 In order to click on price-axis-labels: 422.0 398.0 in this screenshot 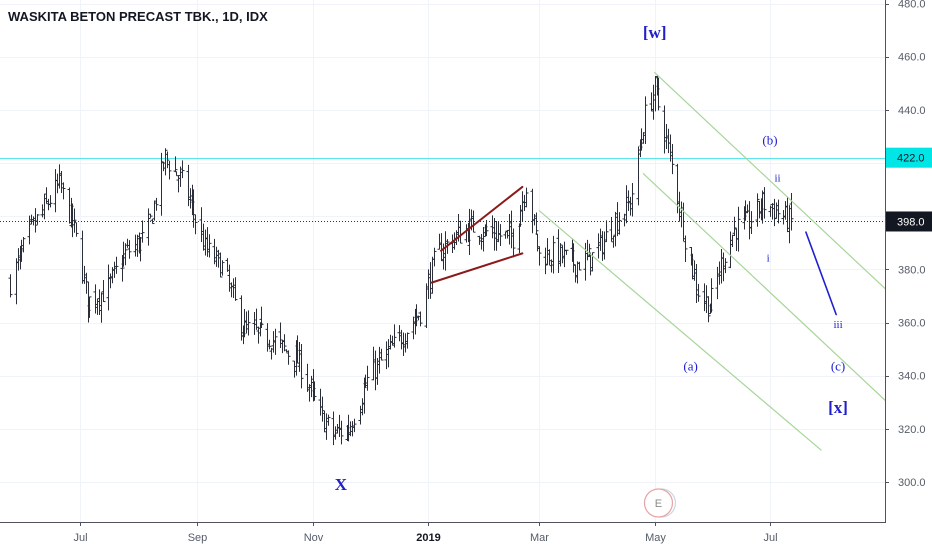, I will do `click(909, 189)`.